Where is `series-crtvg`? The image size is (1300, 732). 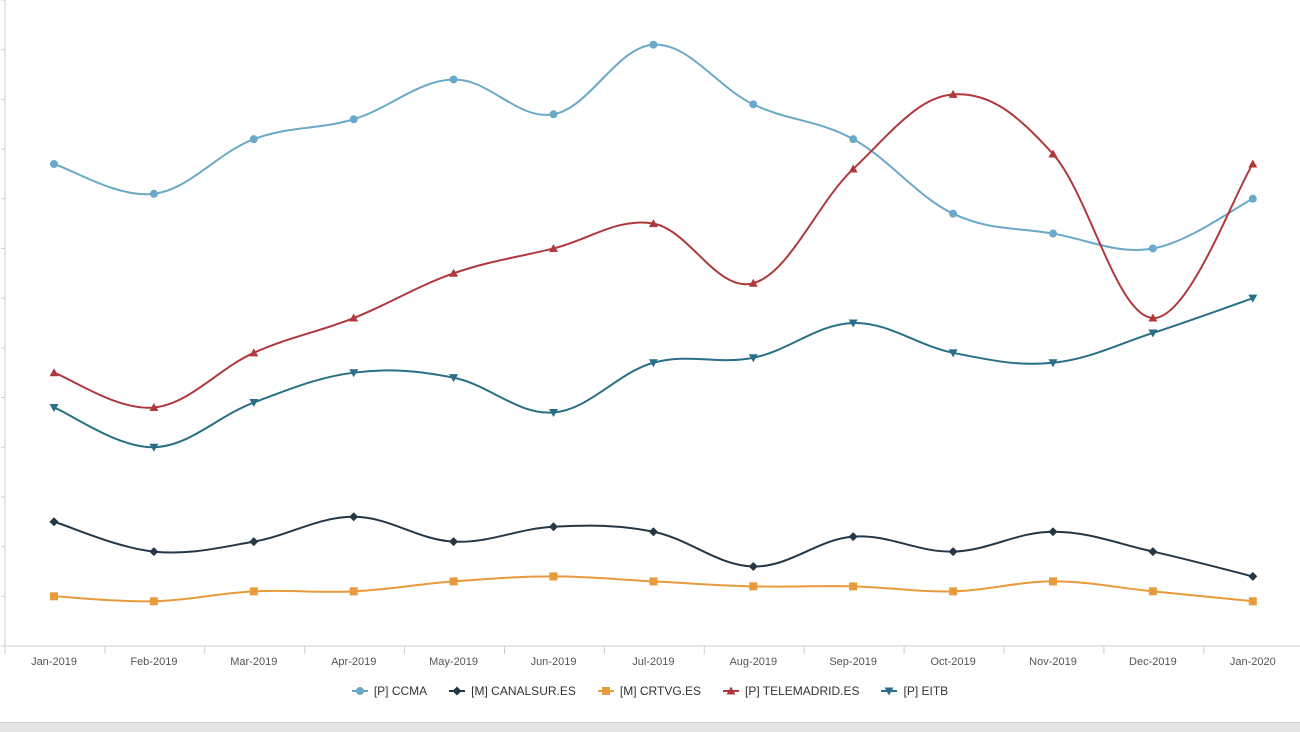
series-crtvg is located at coordinates (653, 589).